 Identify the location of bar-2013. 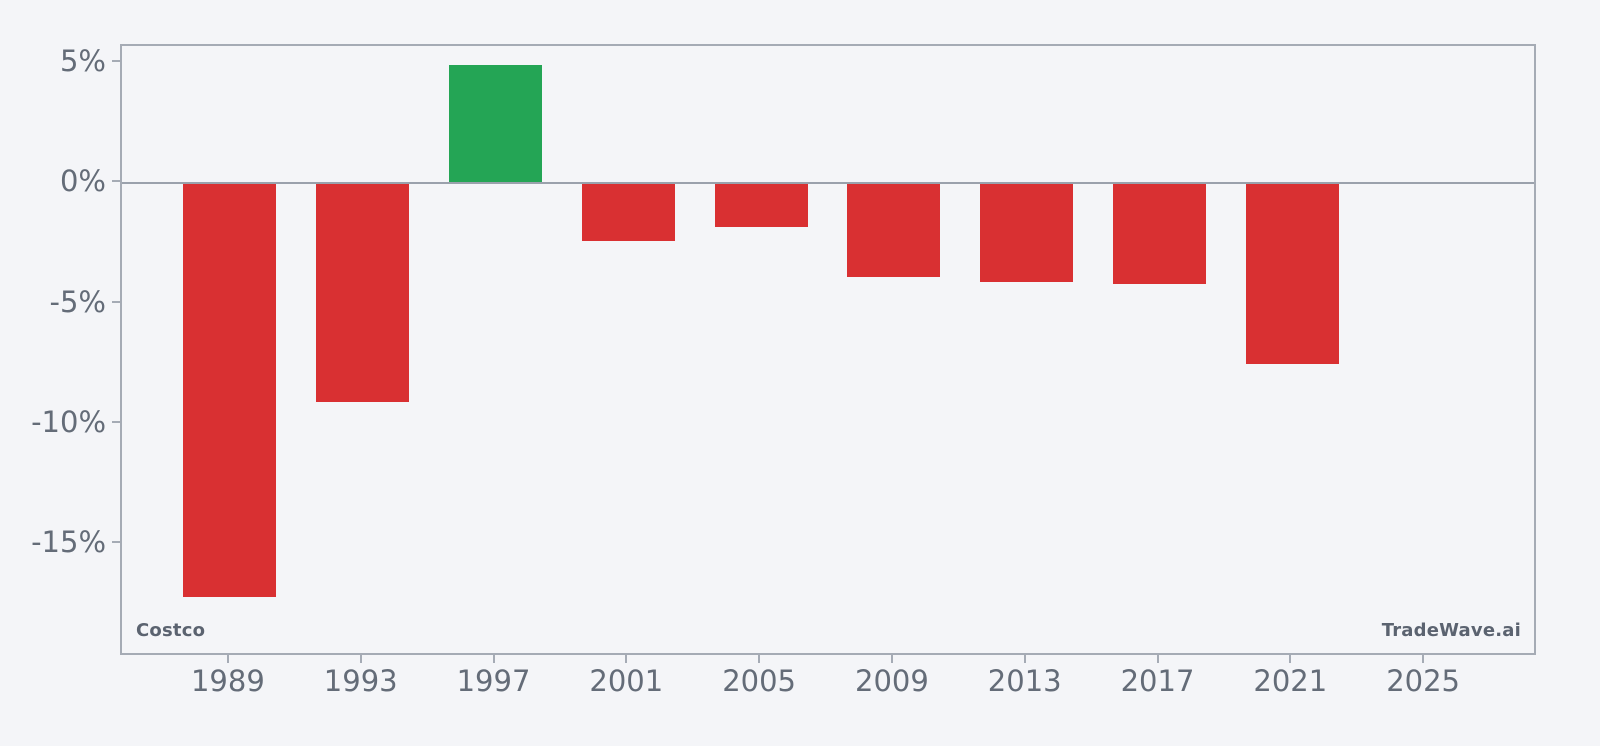
(1027, 232).